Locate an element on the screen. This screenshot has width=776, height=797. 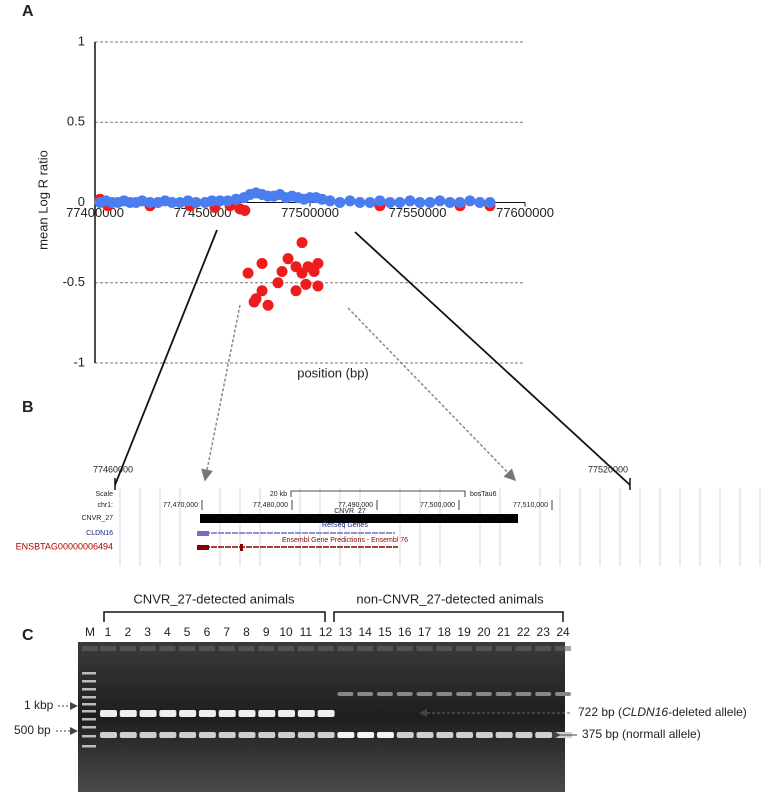
lane-label: 13 is located at coordinates (346, 632).